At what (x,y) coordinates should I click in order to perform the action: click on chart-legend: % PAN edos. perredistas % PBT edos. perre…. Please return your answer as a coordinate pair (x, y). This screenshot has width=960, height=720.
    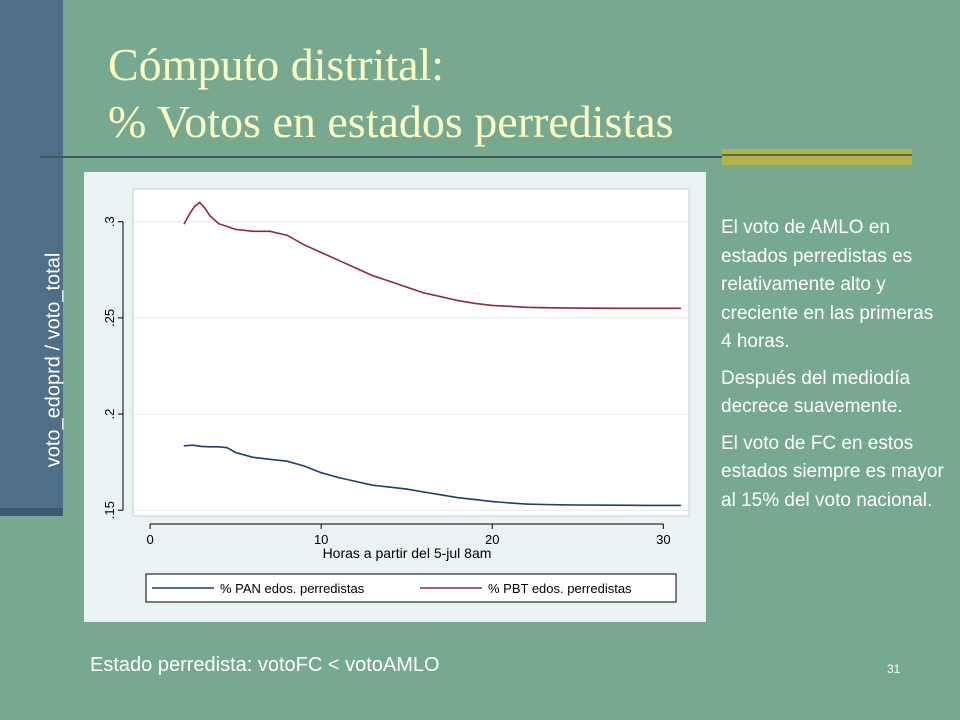
    Looking at the image, I should click on (392, 588).